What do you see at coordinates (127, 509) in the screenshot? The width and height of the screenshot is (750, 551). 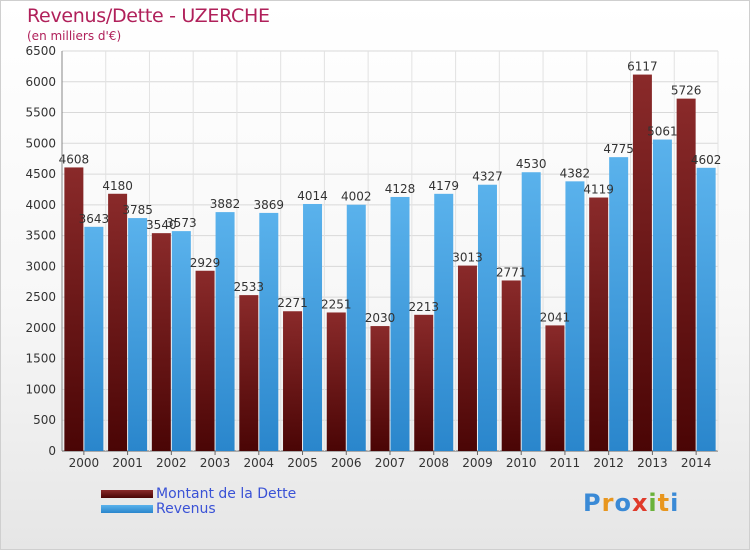 I see `legend-swatch-revenus` at bounding box center [127, 509].